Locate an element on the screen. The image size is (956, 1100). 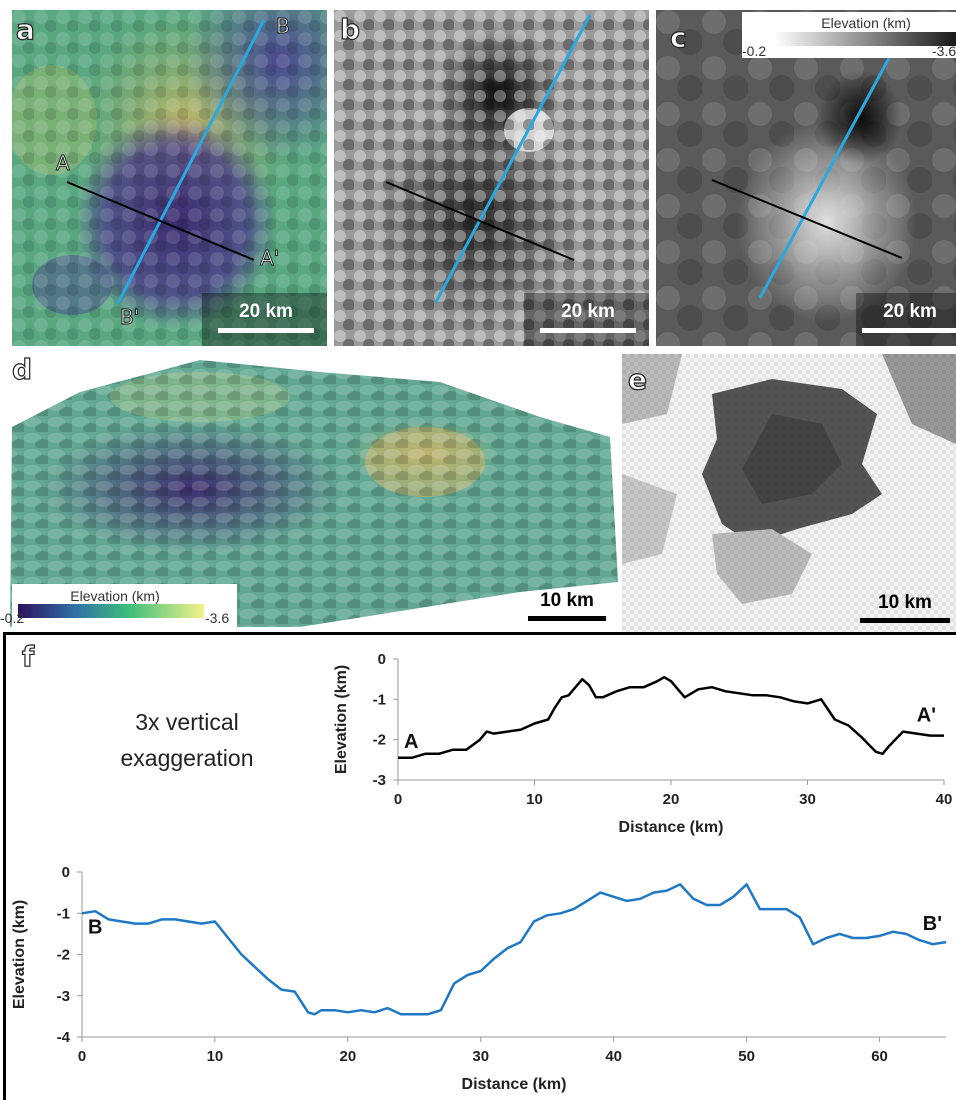
bb-y-axis-label: Elevation (km) is located at coordinates (19, 954).